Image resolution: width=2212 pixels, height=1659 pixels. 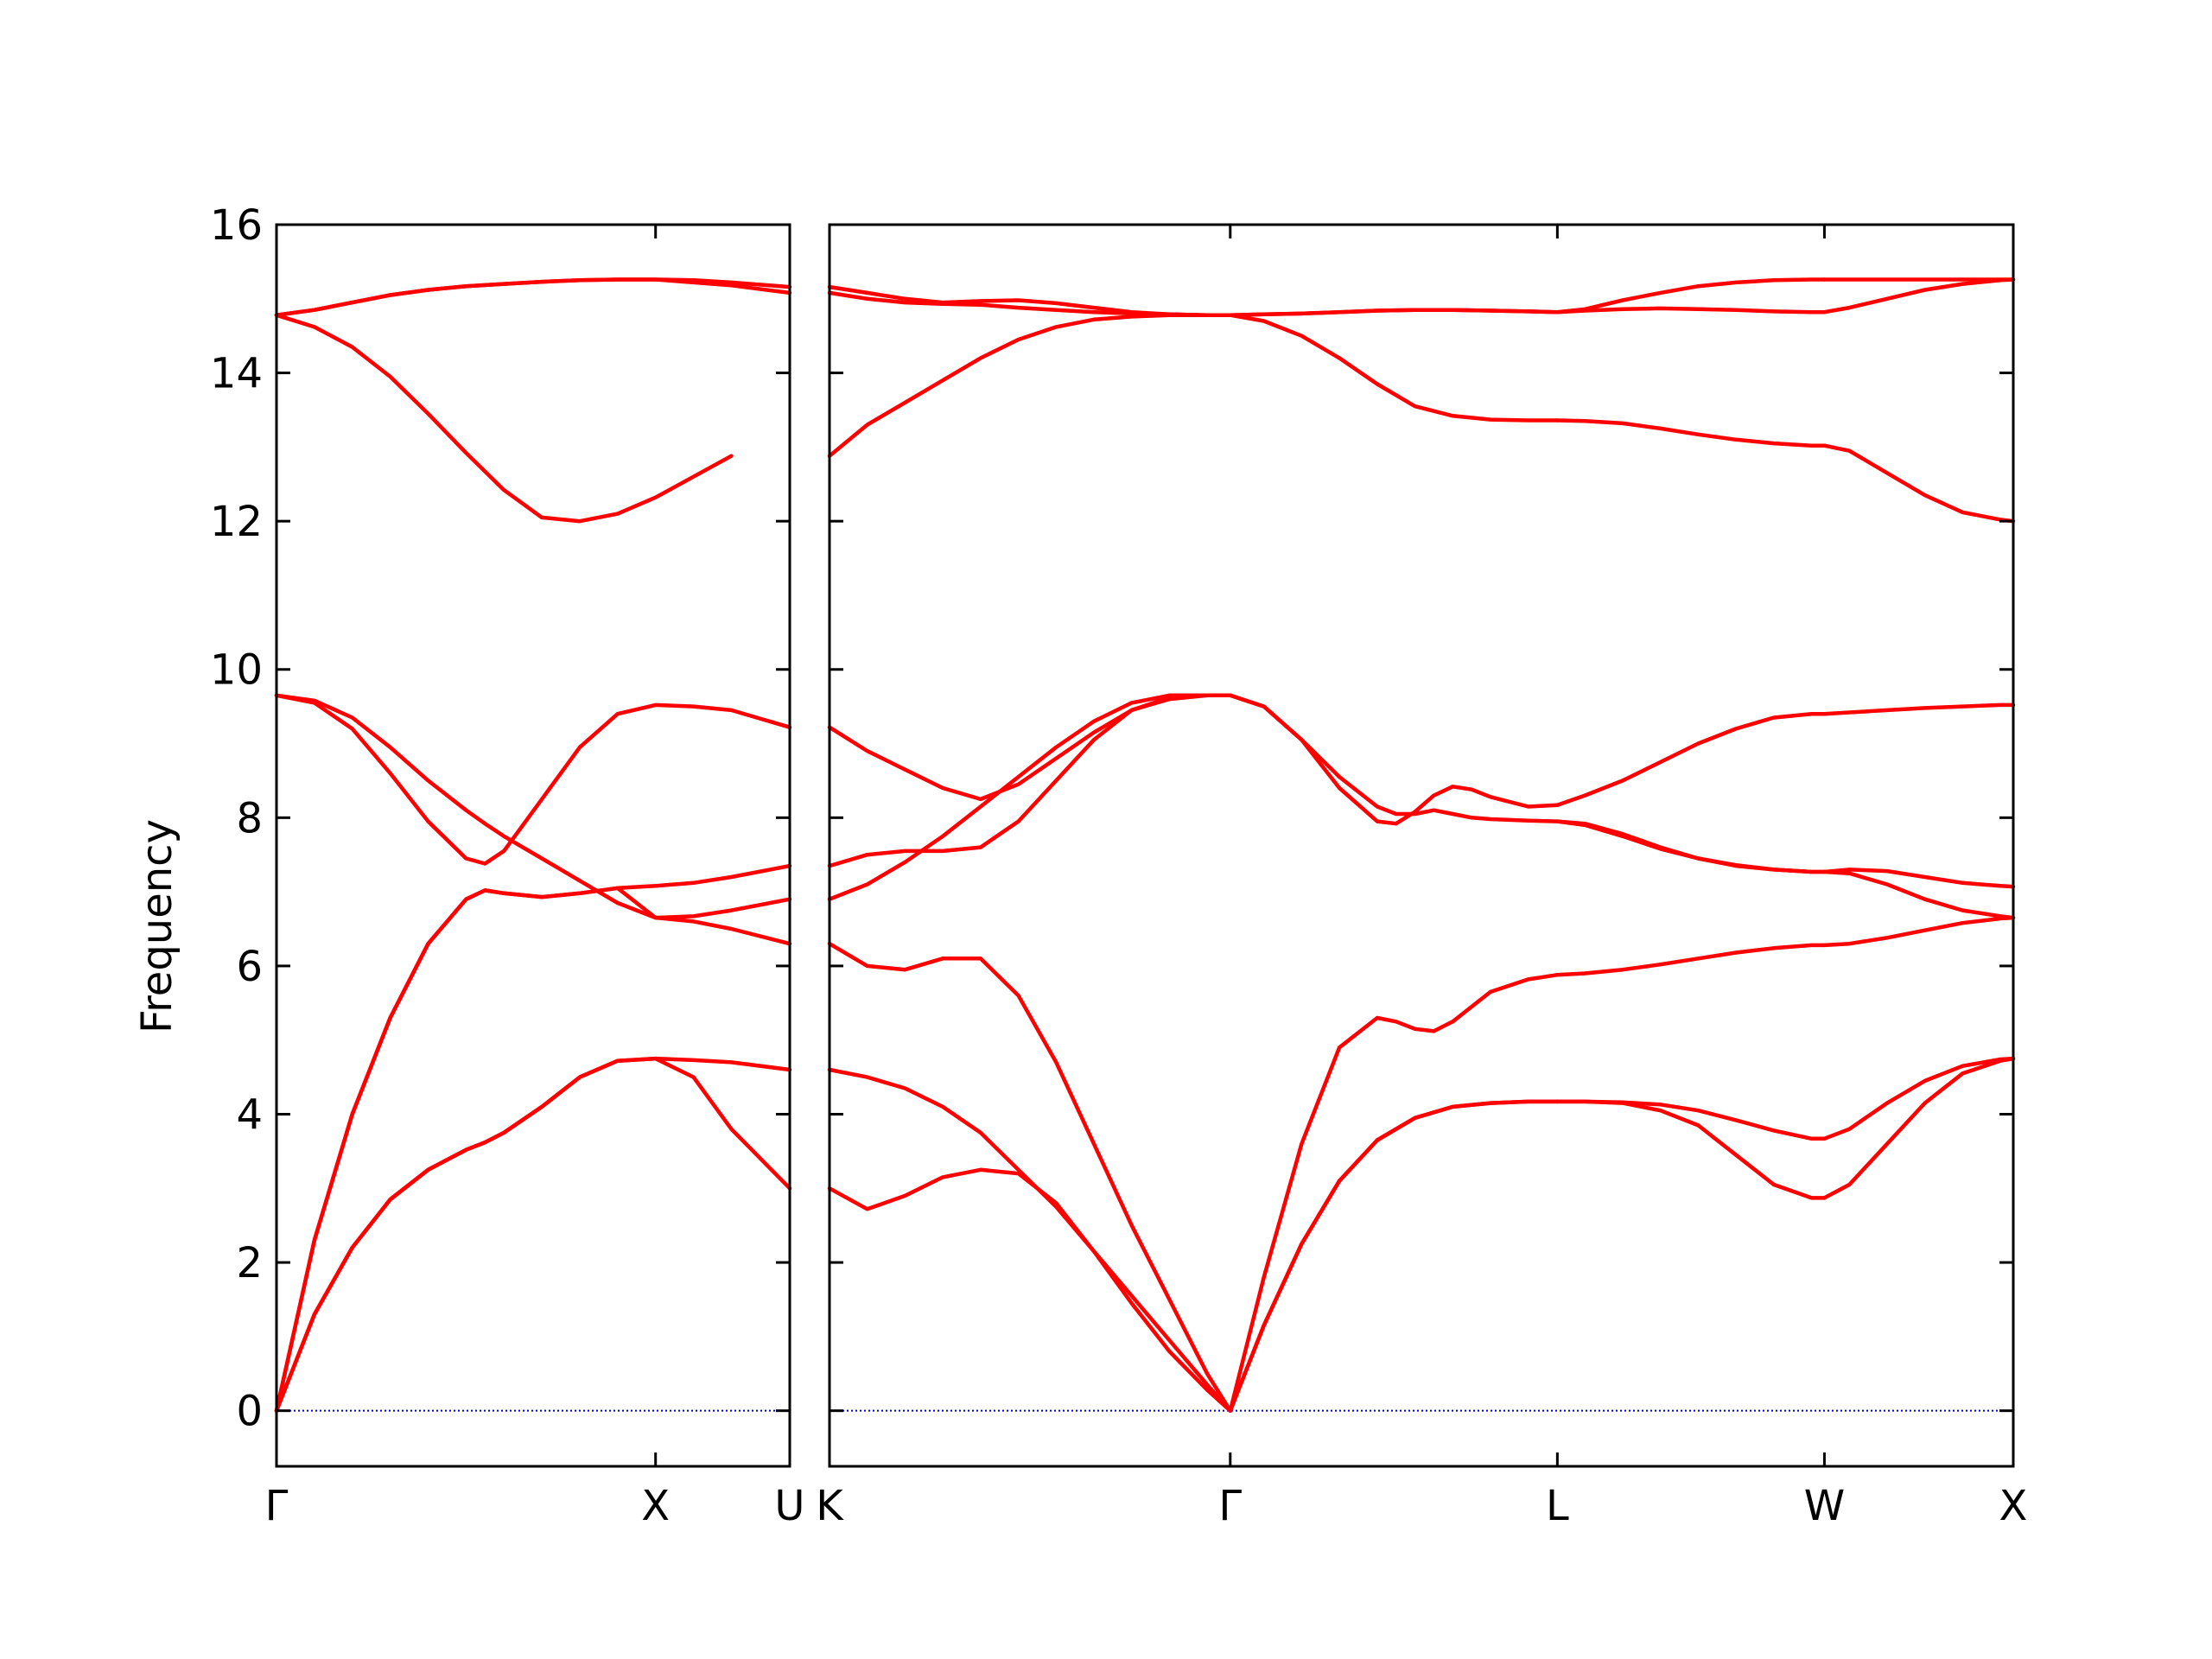 What do you see at coordinates (157, 926) in the screenshot?
I see `y-axis-label: Frequency` at bounding box center [157, 926].